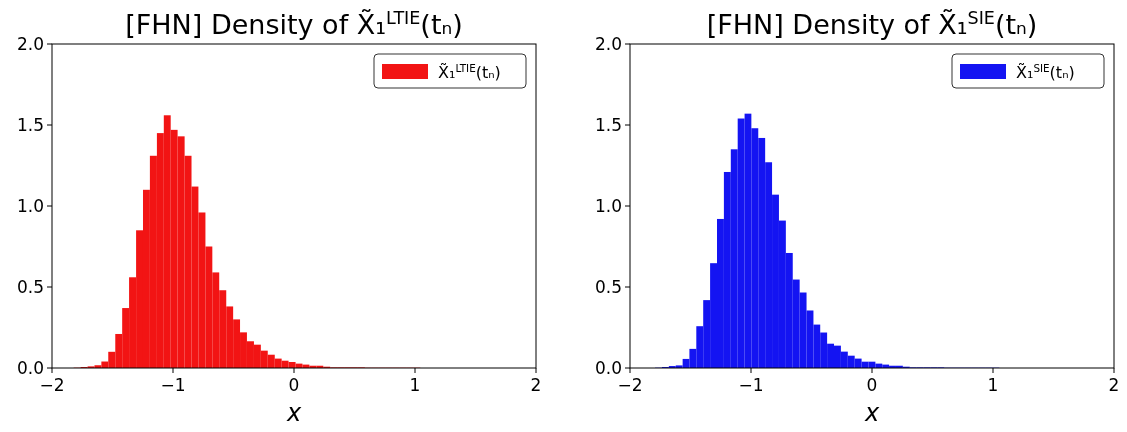 The image size is (1127, 432). I want to click on legend-label: X̃₁$^{LTIE}$(tₙ), so click(469, 72).